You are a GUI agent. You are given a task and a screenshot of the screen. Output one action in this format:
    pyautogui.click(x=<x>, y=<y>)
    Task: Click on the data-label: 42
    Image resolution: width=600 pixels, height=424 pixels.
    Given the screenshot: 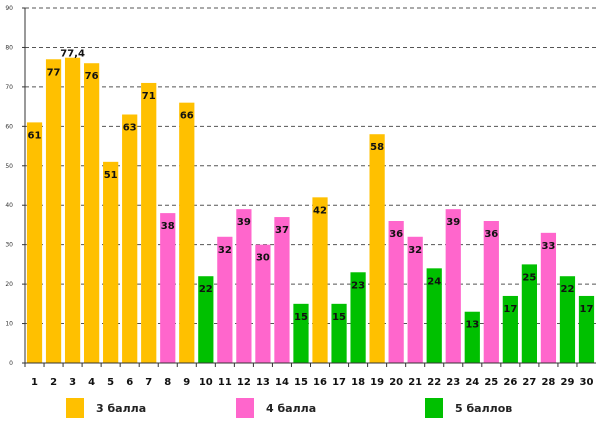 What is the action you would take?
    pyautogui.click(x=320, y=210)
    